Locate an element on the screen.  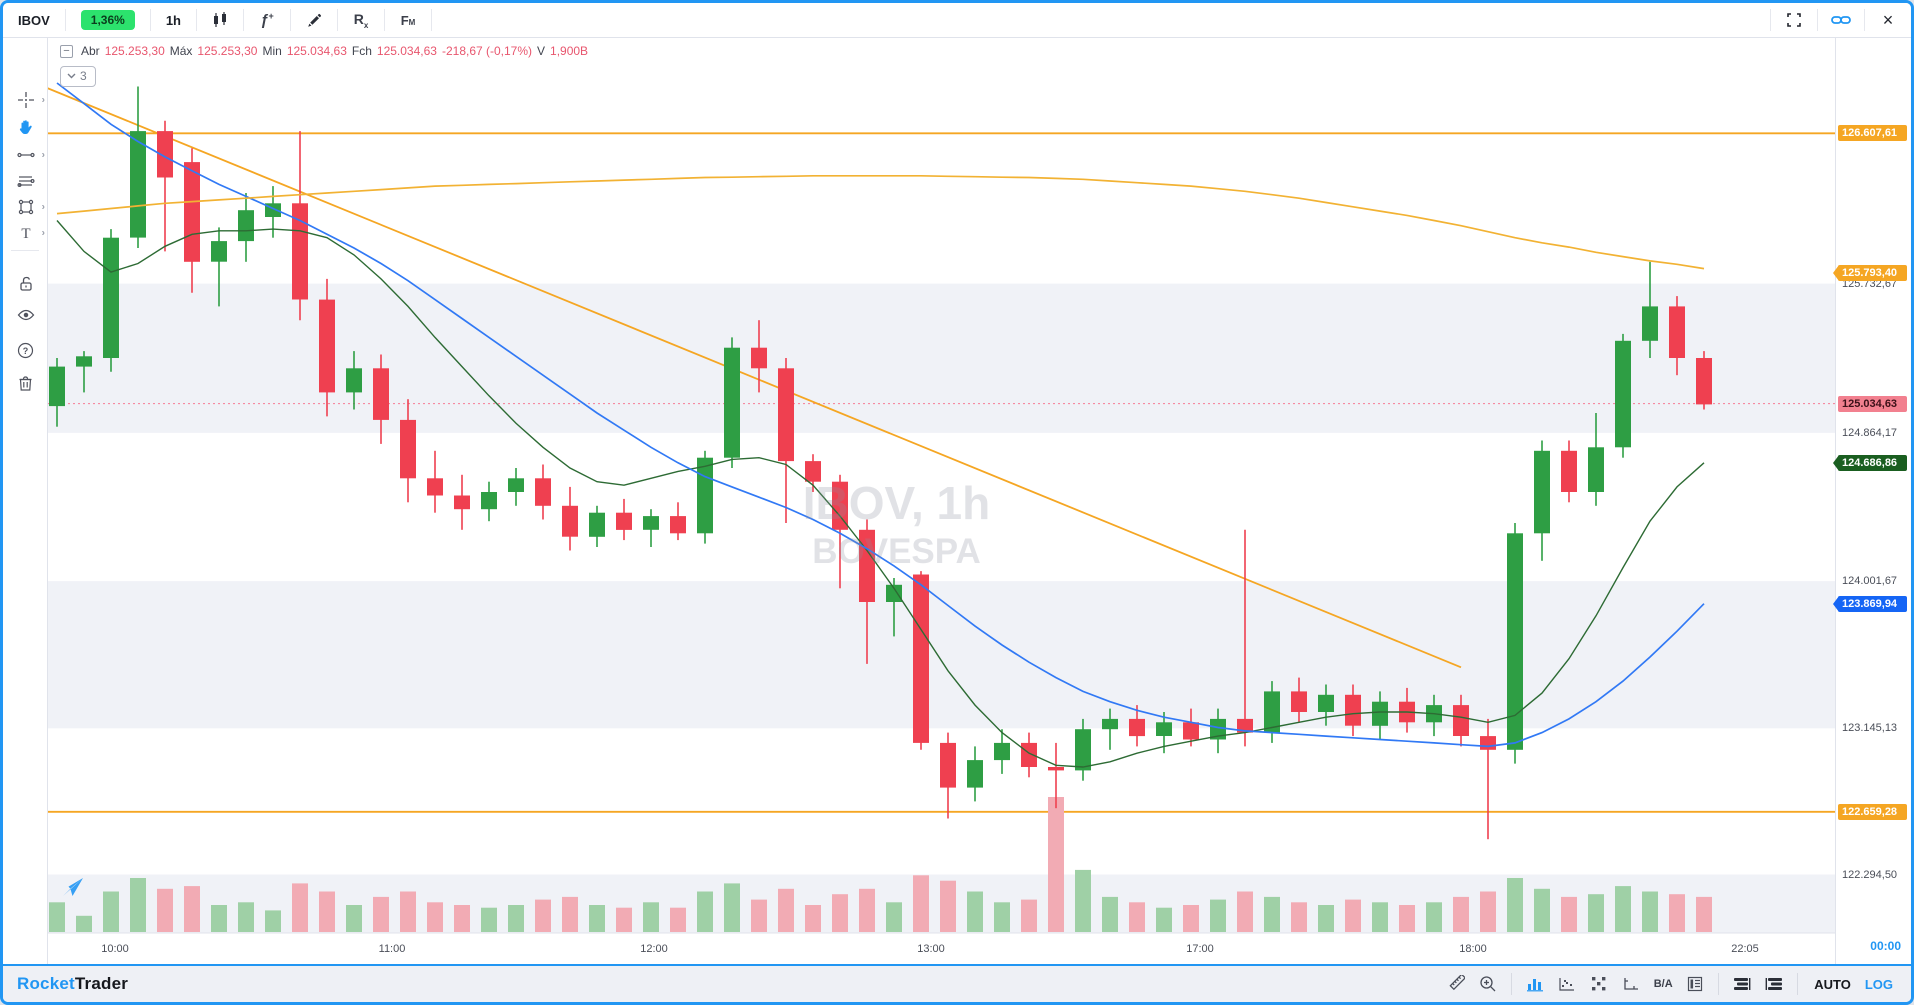
time-label: 22:05 is located at coordinates (1745, 949).